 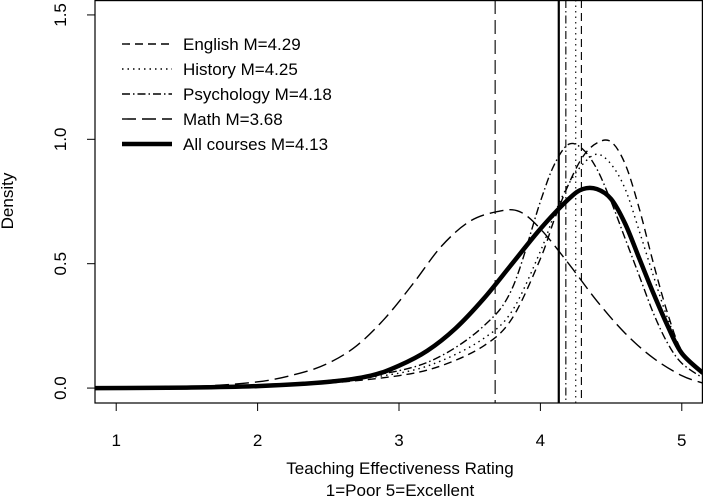 I want to click on legend-label-1: History M=4.25, so click(x=240, y=69).